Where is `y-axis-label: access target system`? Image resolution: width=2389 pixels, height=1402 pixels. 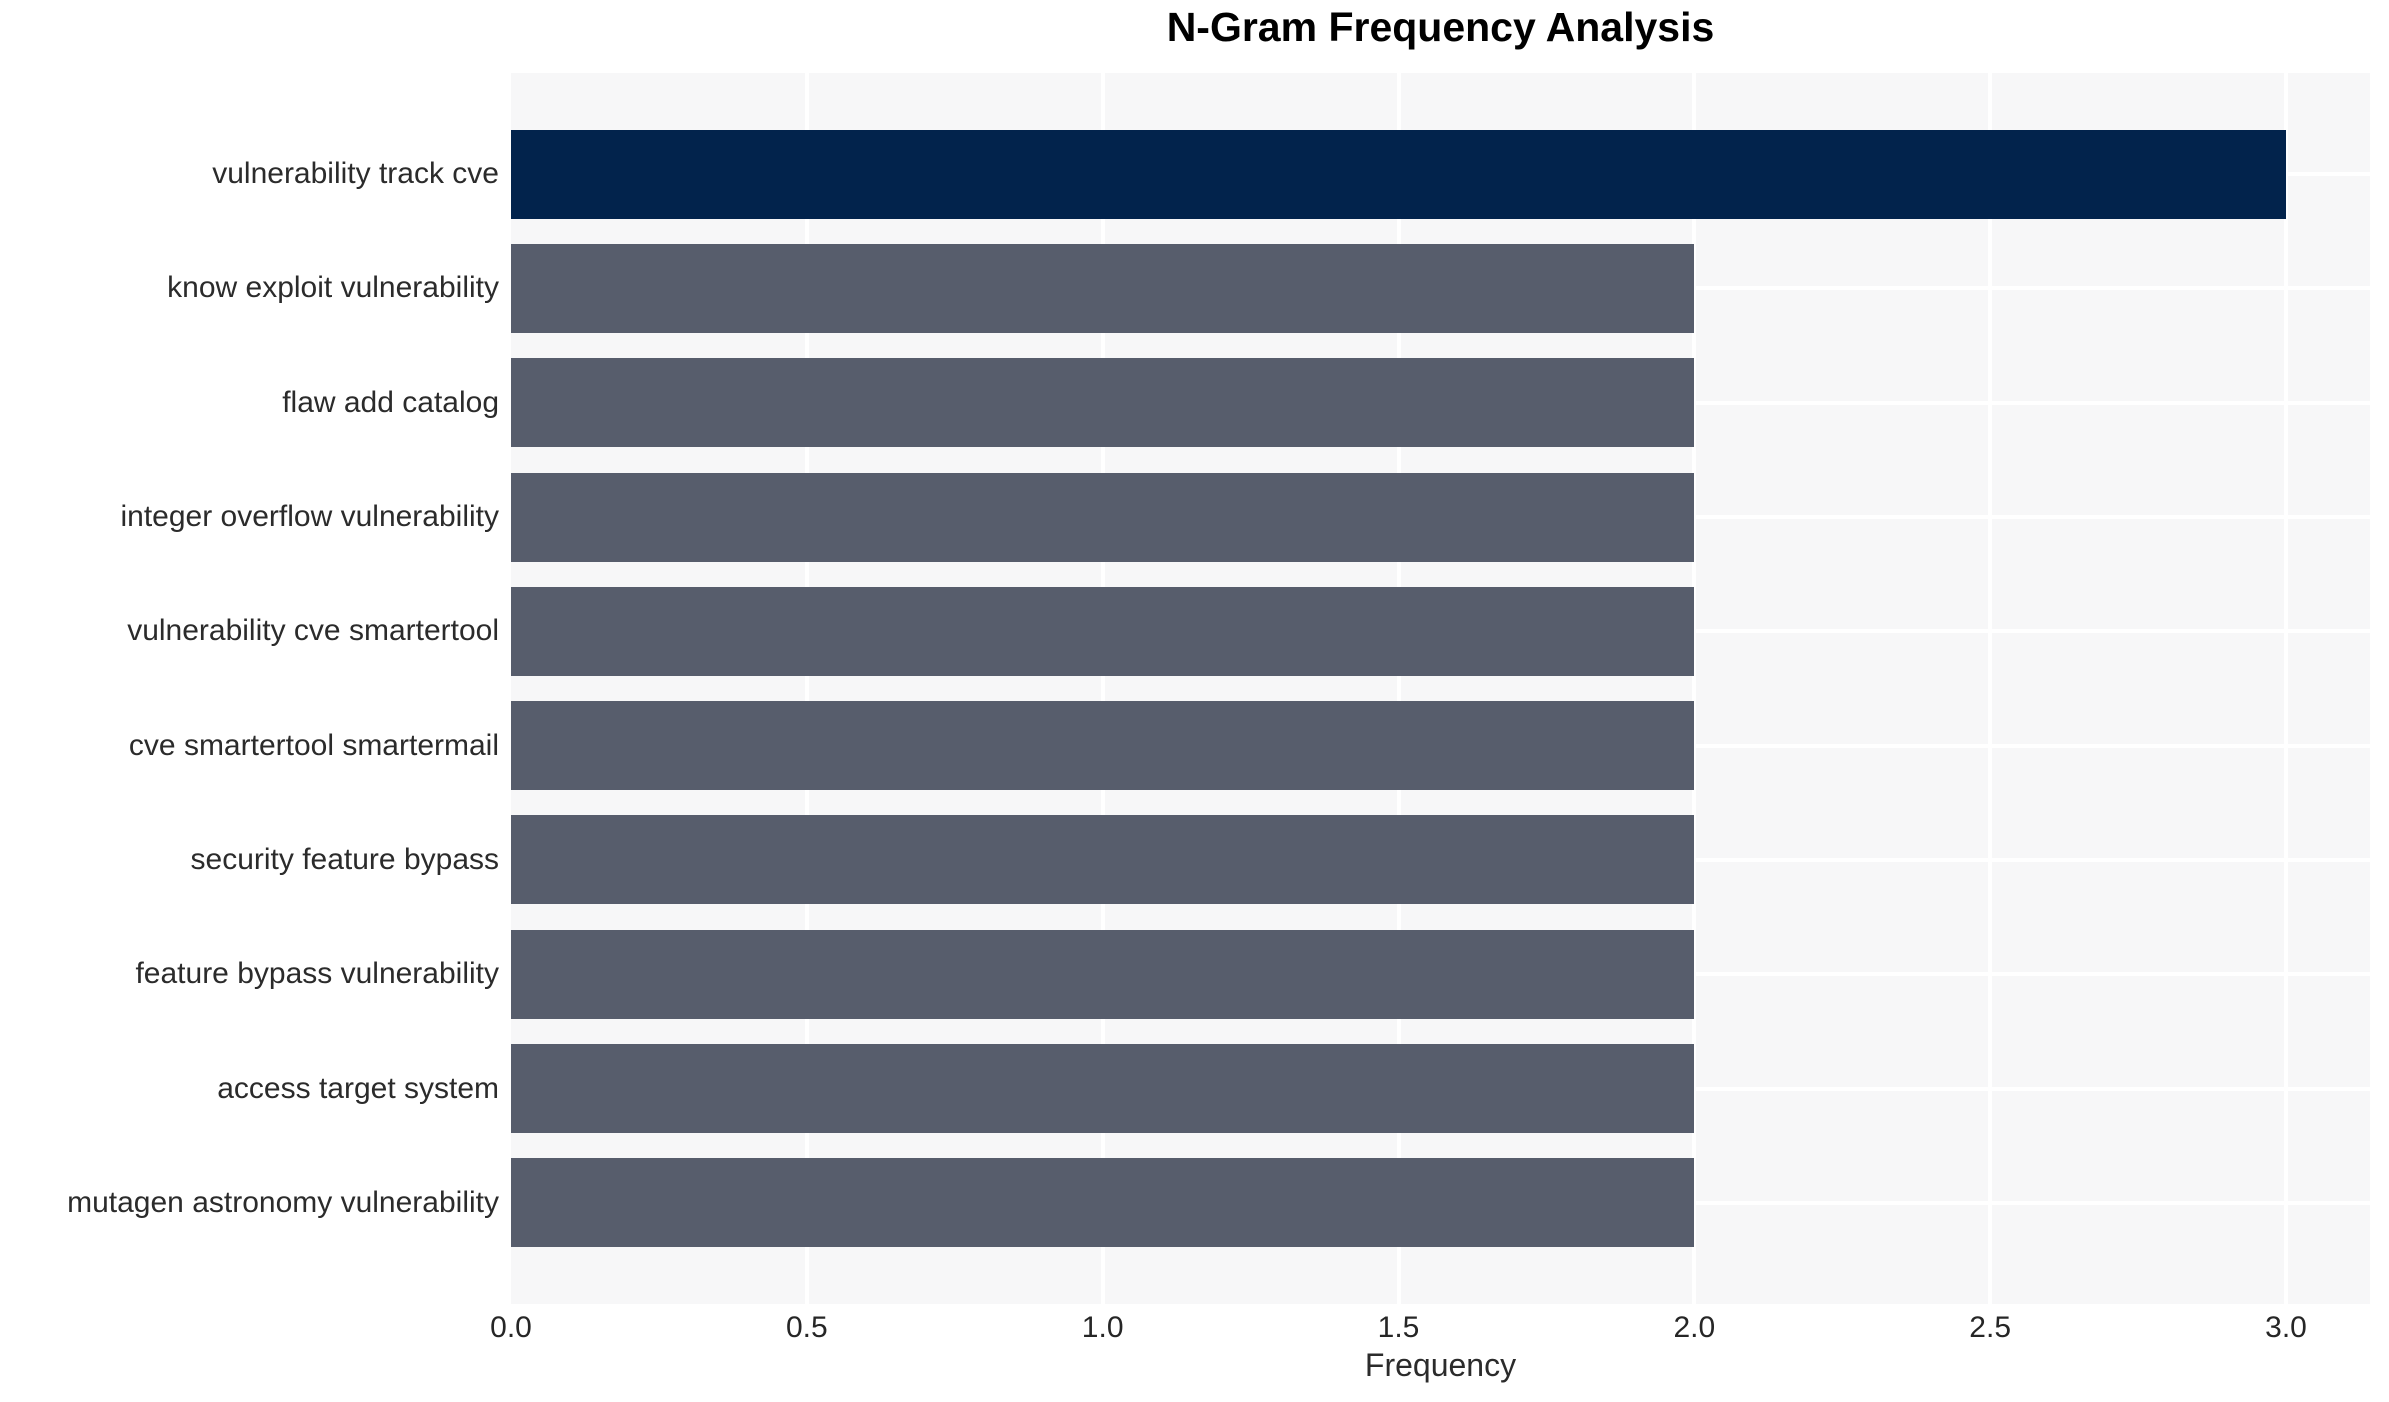
y-axis-label: access target system is located at coordinates (358, 1088).